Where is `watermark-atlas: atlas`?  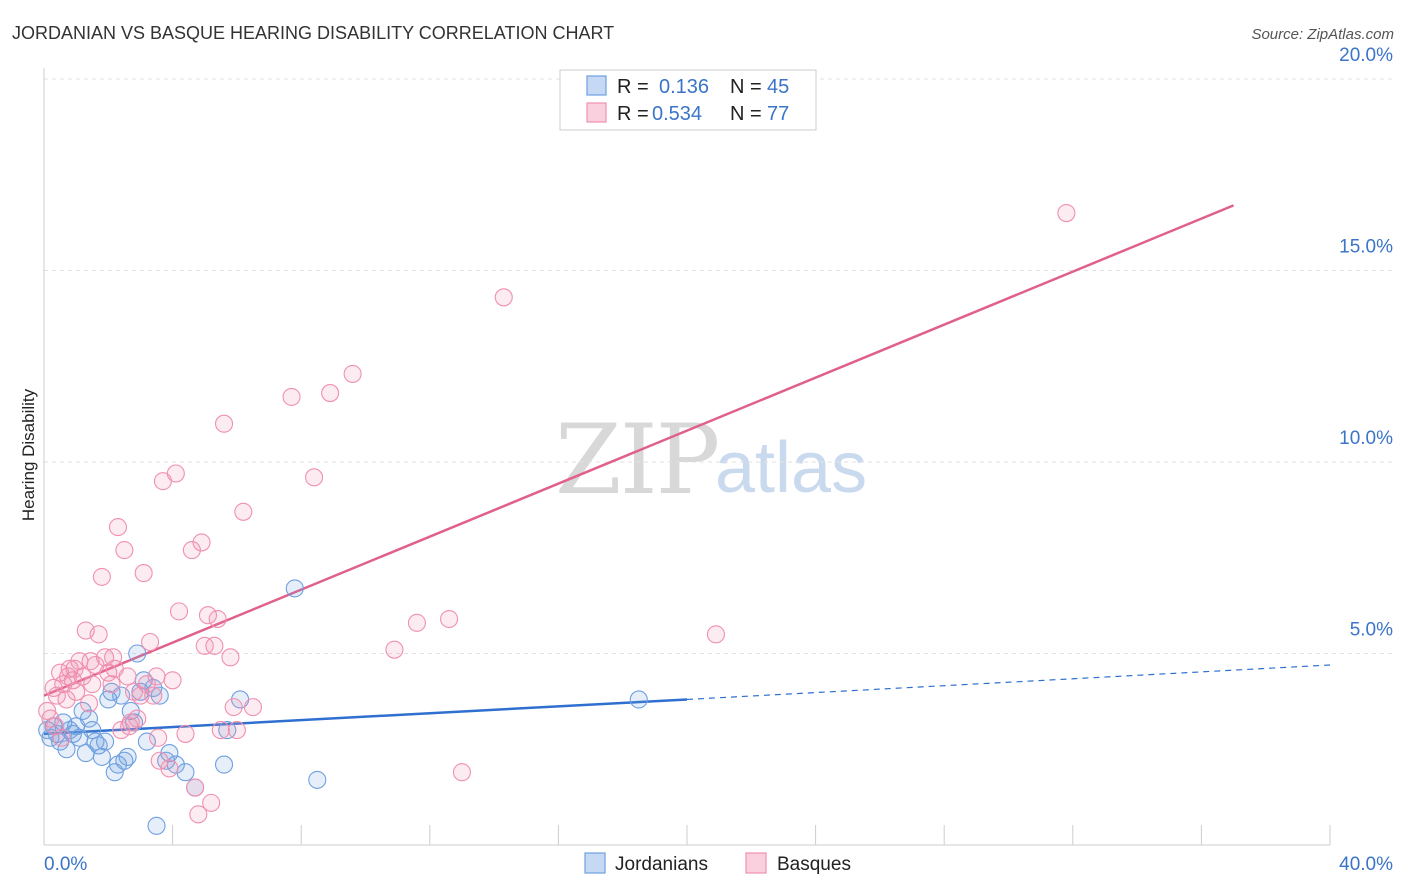
watermark-atlas: atlas is located at coordinates (791, 468).